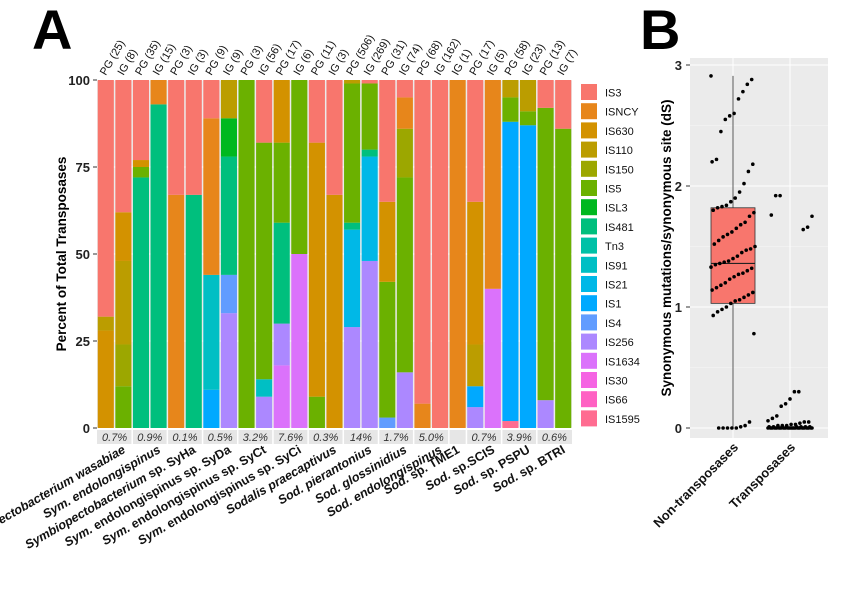 This screenshot has height=601, width=850. Describe the element at coordinates (619, 151) in the screenshot. I see `legend-label: IS110` at that location.